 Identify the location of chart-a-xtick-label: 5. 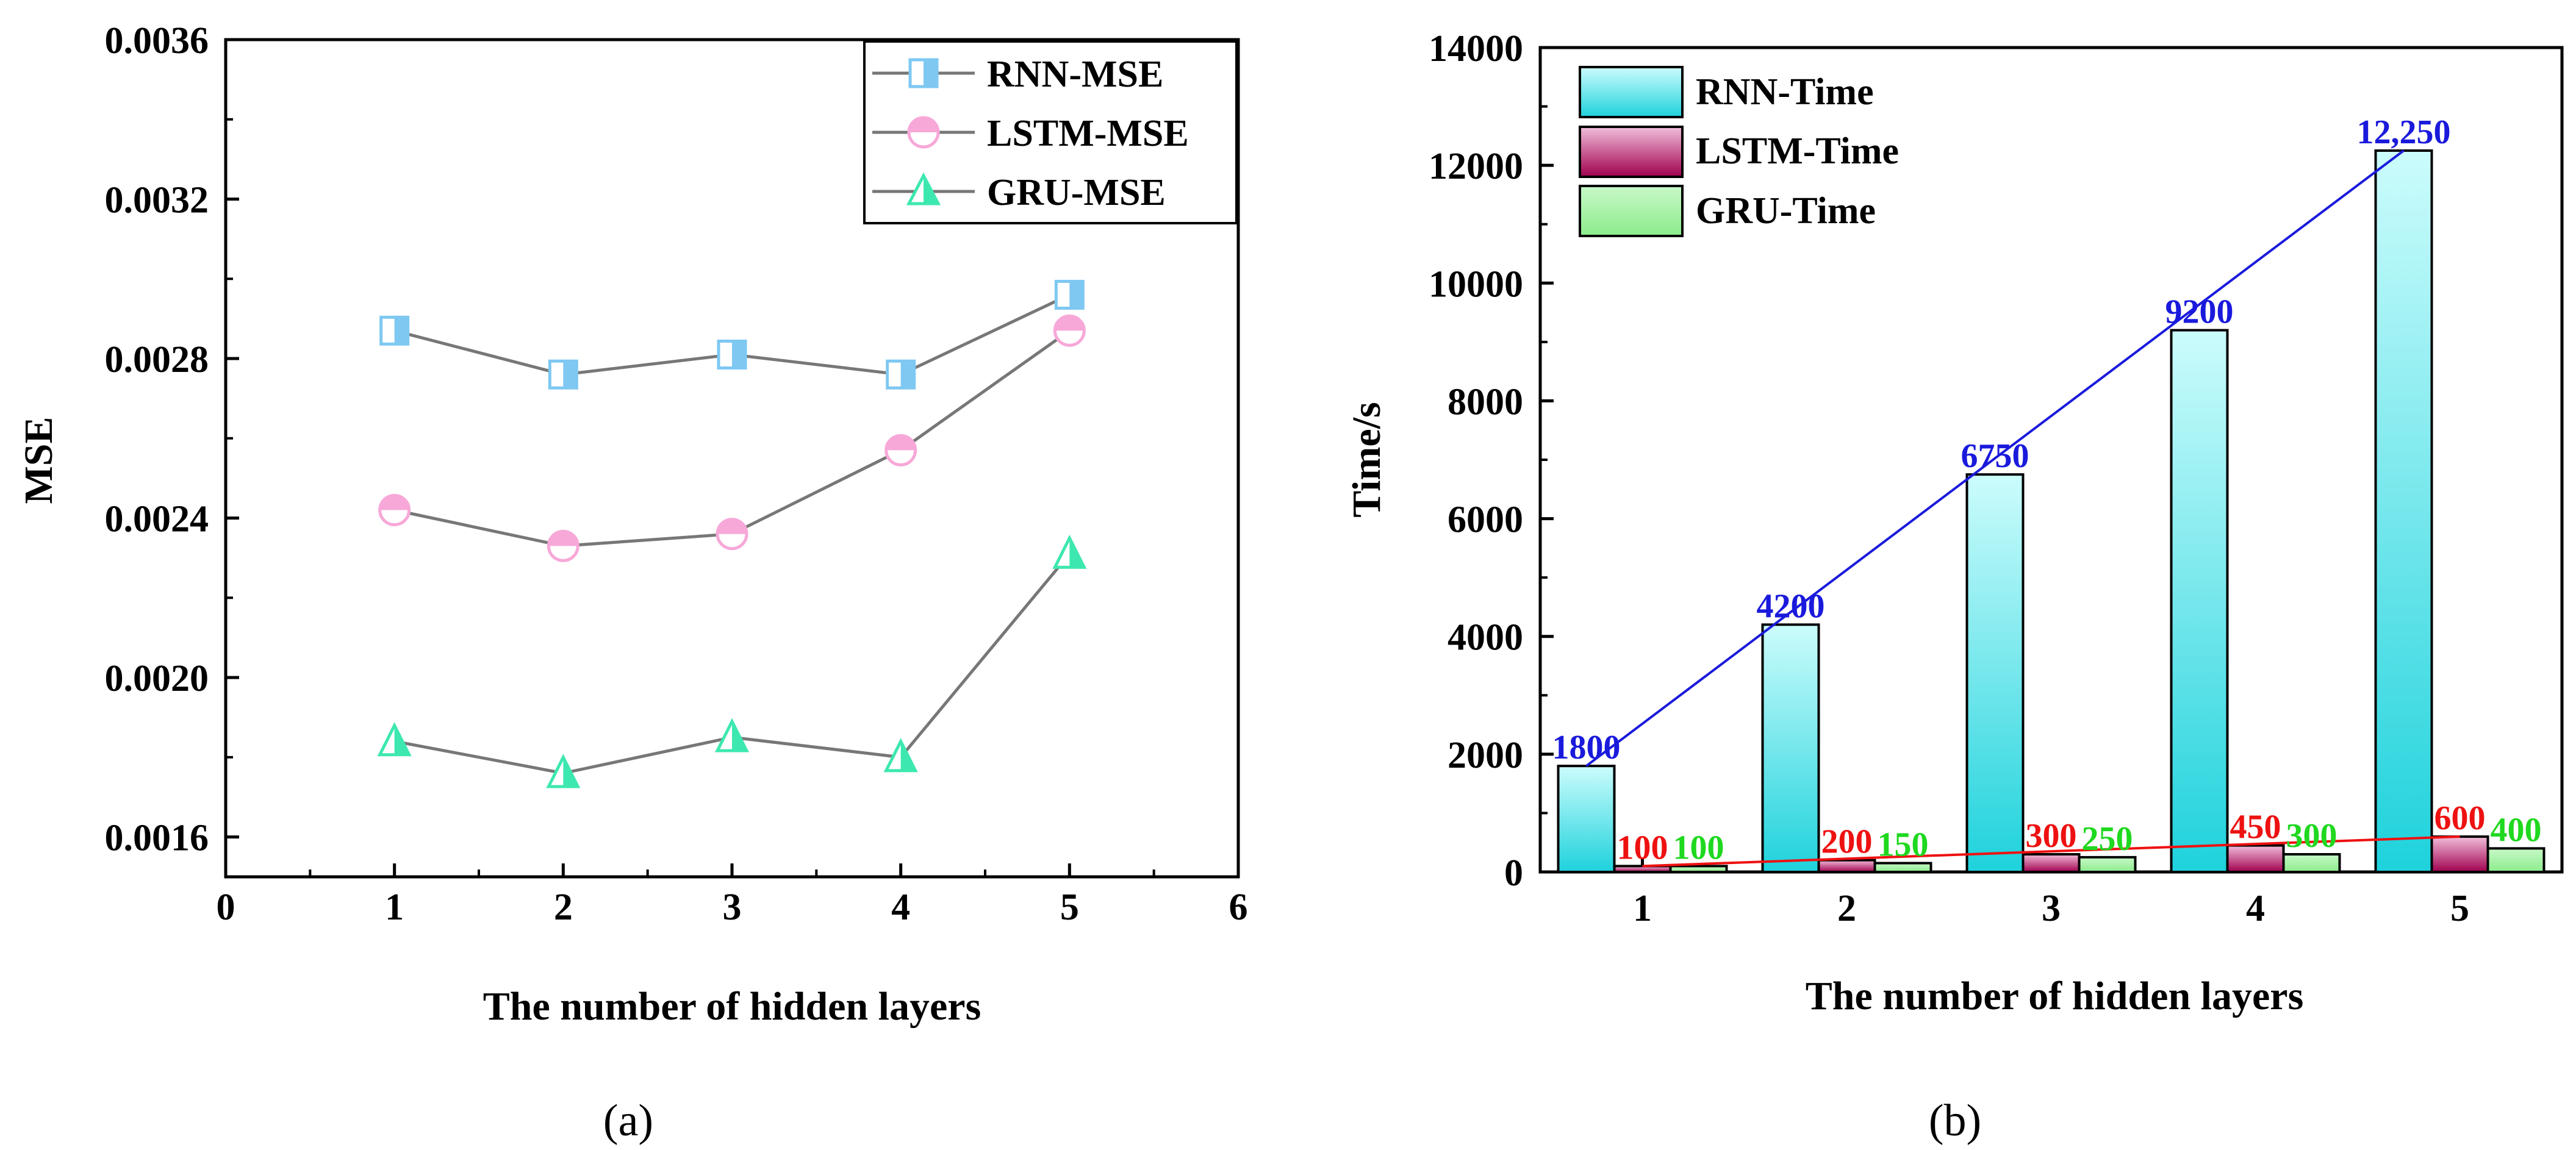
(1070, 907).